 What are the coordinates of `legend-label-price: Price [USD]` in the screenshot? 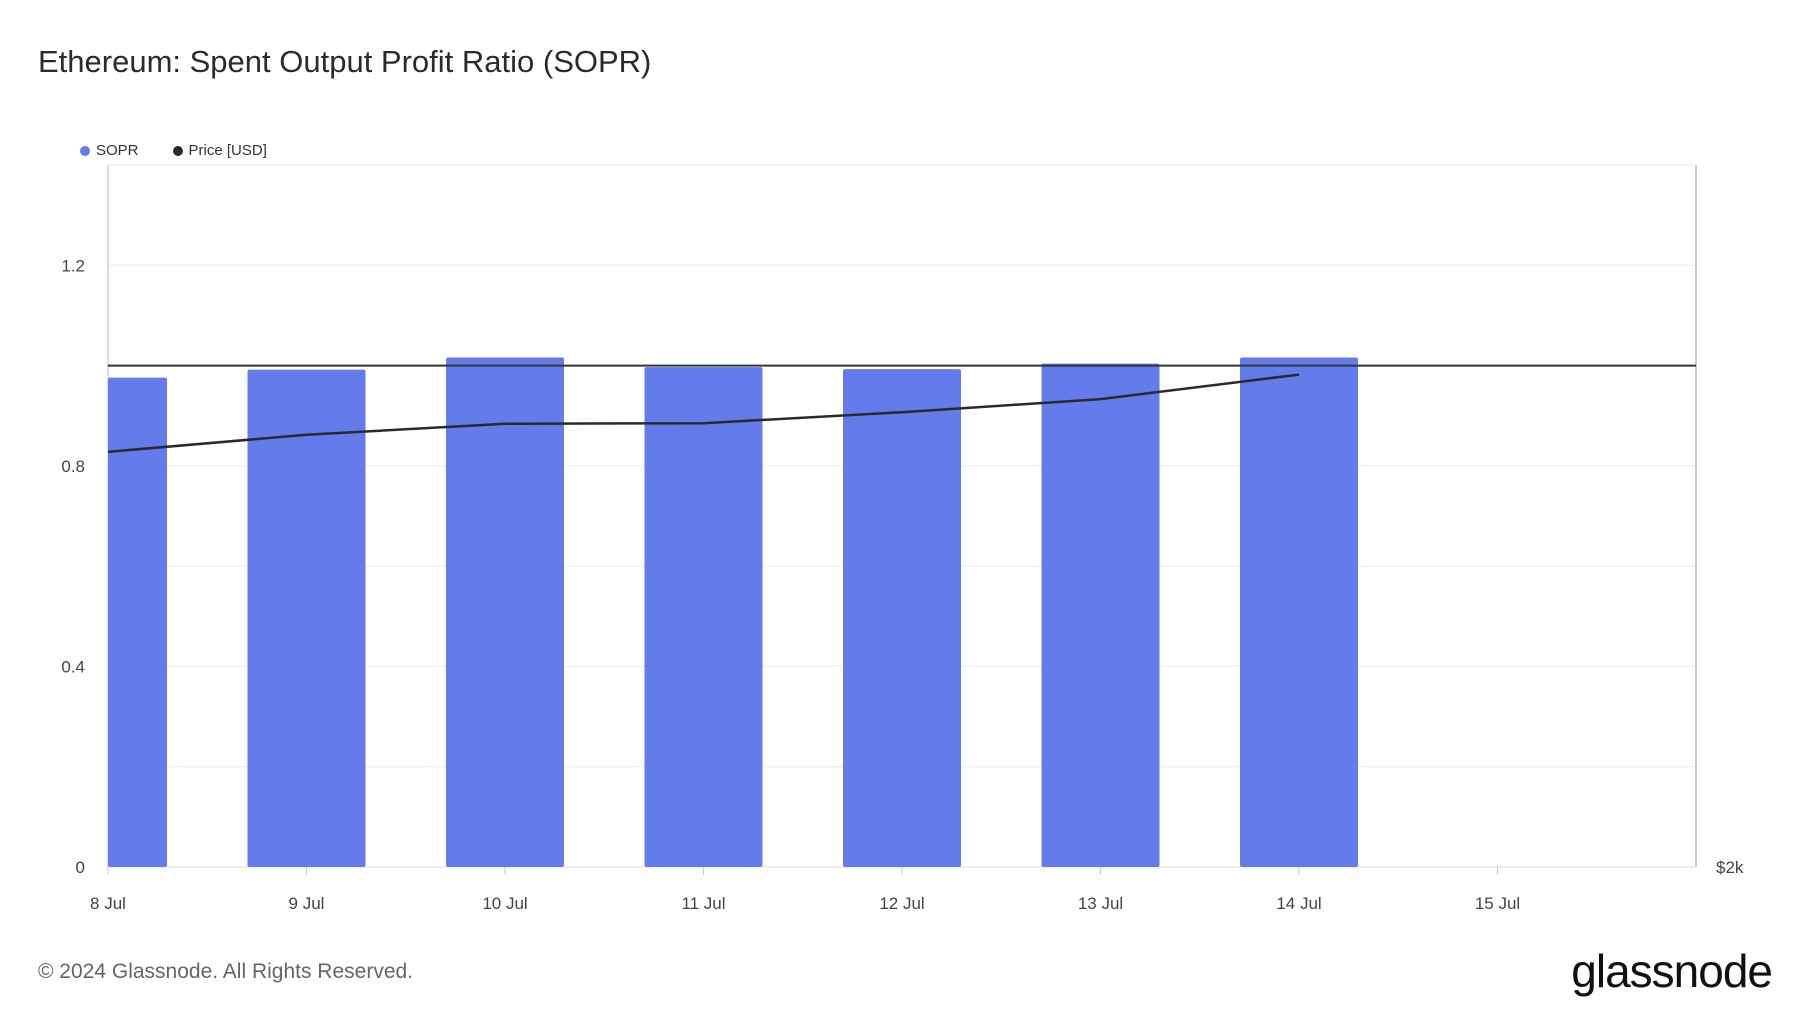 It's located at (227, 150).